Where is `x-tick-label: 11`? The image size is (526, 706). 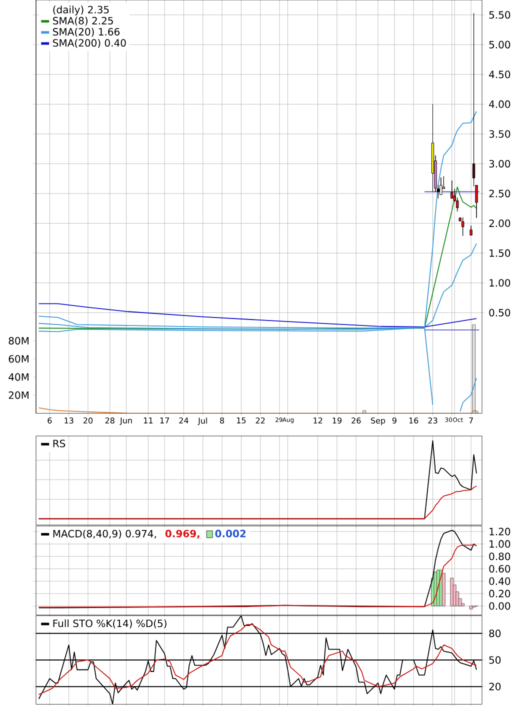
x-tick-label: 11 is located at coordinates (148, 420).